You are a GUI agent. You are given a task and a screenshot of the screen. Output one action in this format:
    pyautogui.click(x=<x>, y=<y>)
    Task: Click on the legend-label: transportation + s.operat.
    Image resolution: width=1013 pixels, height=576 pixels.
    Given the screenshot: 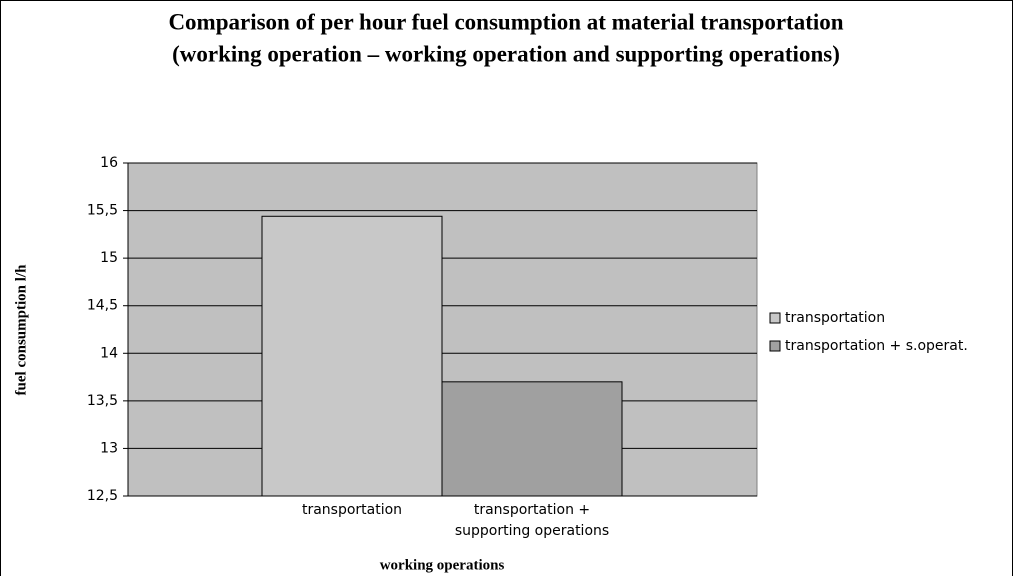 What is the action you would take?
    pyautogui.click(x=876, y=346)
    